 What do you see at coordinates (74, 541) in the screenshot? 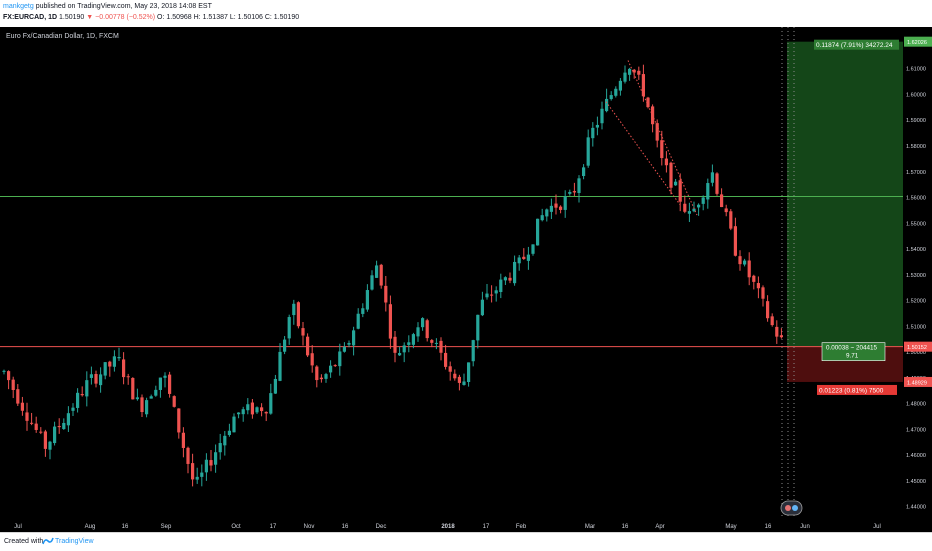
I see `tradingview-brand: TradingView` at bounding box center [74, 541].